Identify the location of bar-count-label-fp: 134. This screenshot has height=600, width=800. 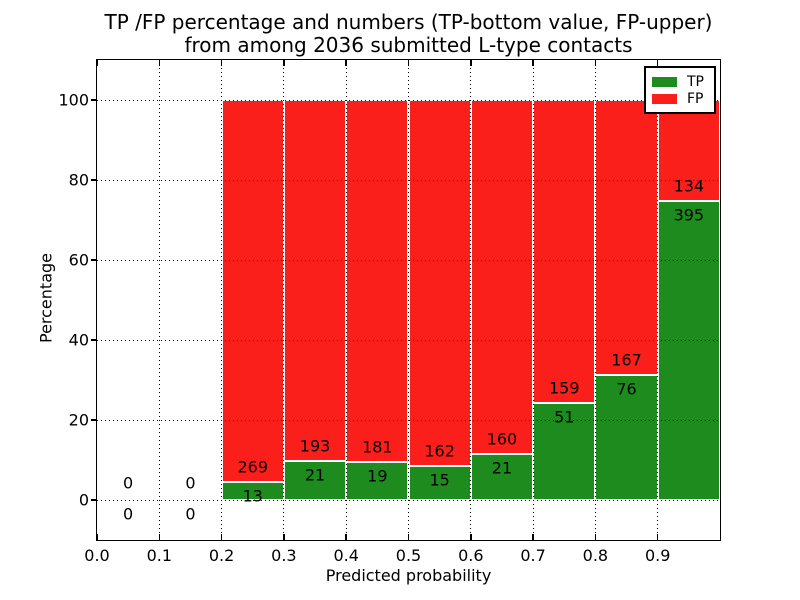
(689, 186).